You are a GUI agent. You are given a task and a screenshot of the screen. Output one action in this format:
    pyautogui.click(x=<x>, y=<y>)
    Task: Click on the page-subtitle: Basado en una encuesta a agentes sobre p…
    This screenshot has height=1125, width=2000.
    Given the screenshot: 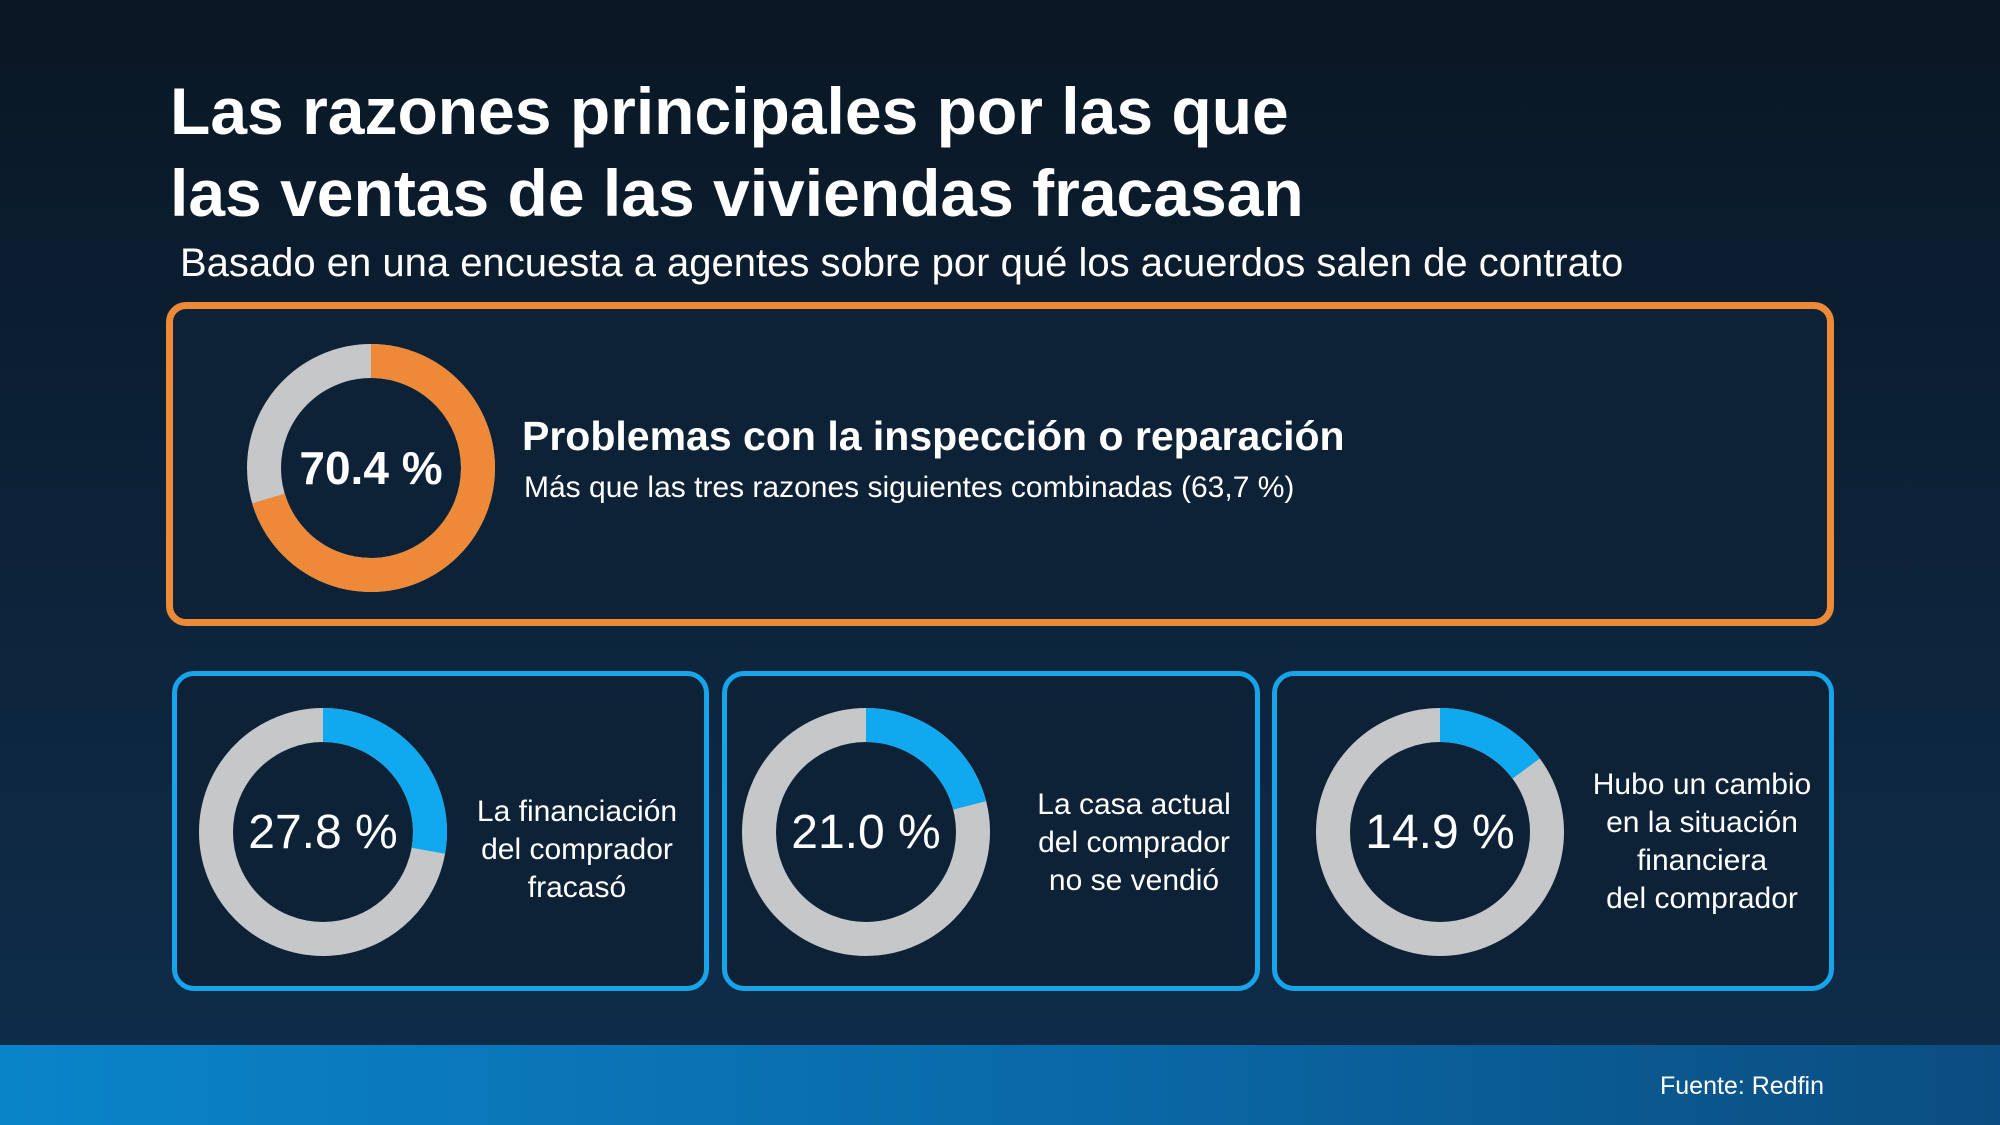 What is the action you would take?
    pyautogui.click(x=902, y=263)
    